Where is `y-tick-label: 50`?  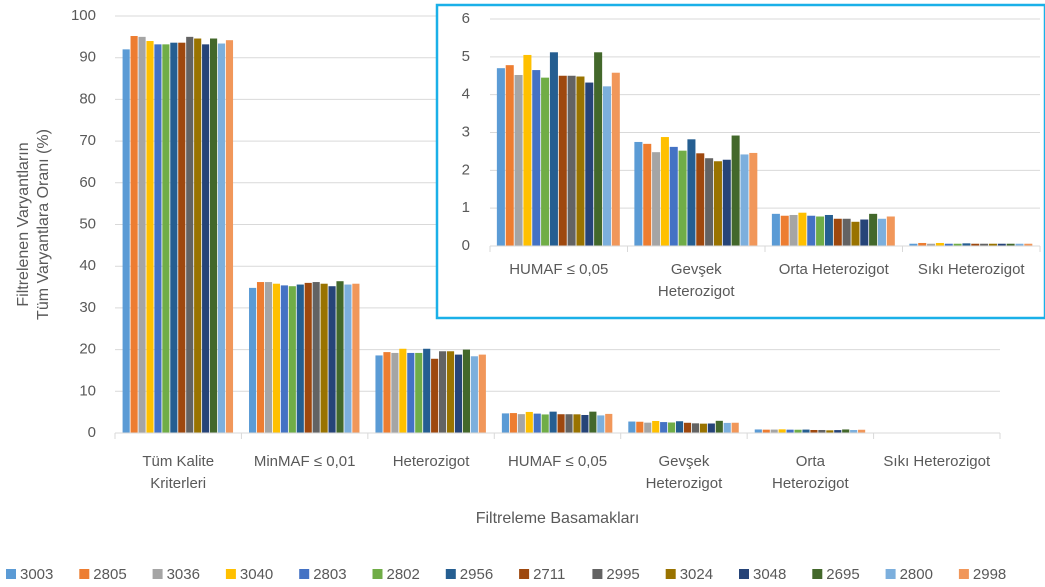 y-tick-label: 50 is located at coordinates (87, 223).